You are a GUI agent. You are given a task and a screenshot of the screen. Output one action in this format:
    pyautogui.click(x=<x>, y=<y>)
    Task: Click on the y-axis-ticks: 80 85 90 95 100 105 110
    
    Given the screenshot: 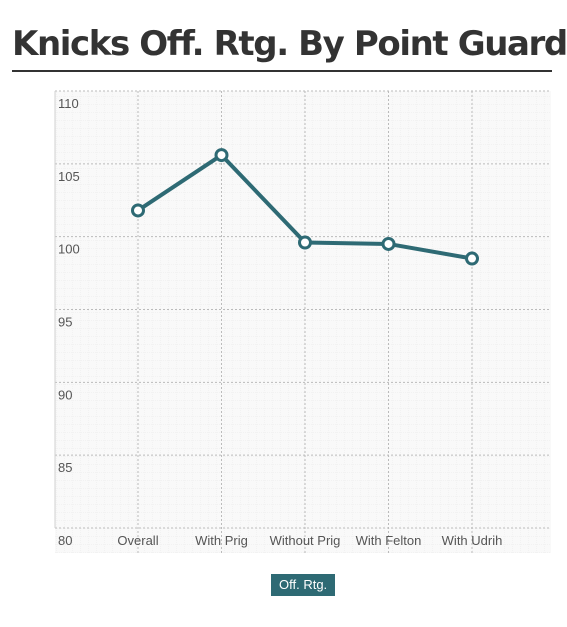 What is the action you would take?
    pyautogui.click(x=69, y=322)
    